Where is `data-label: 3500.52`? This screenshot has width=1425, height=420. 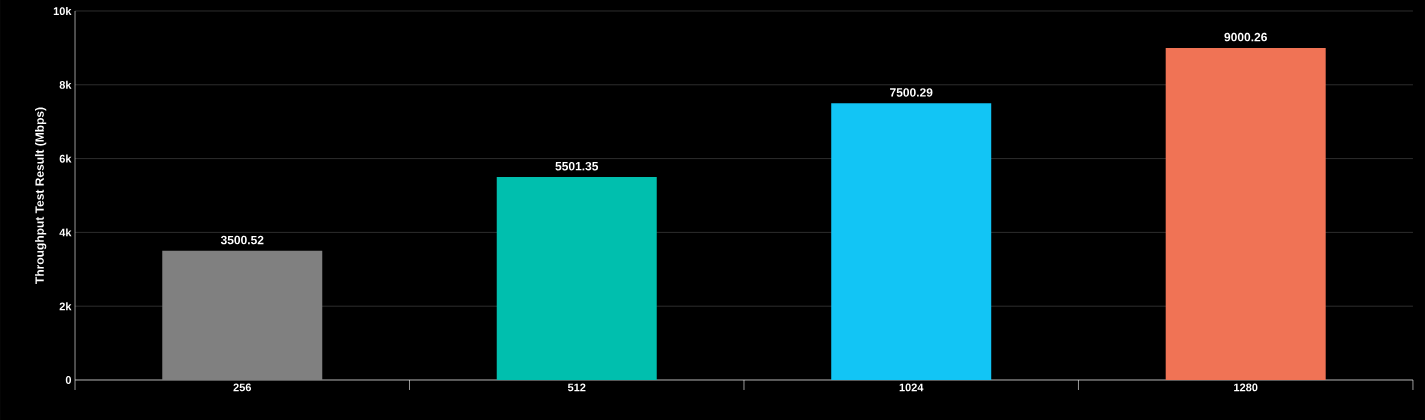
data-label: 3500.52 is located at coordinates (242, 240).